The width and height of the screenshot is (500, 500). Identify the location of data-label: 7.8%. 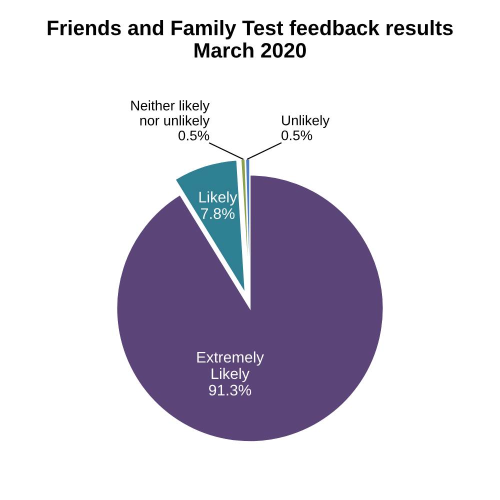
(218, 213).